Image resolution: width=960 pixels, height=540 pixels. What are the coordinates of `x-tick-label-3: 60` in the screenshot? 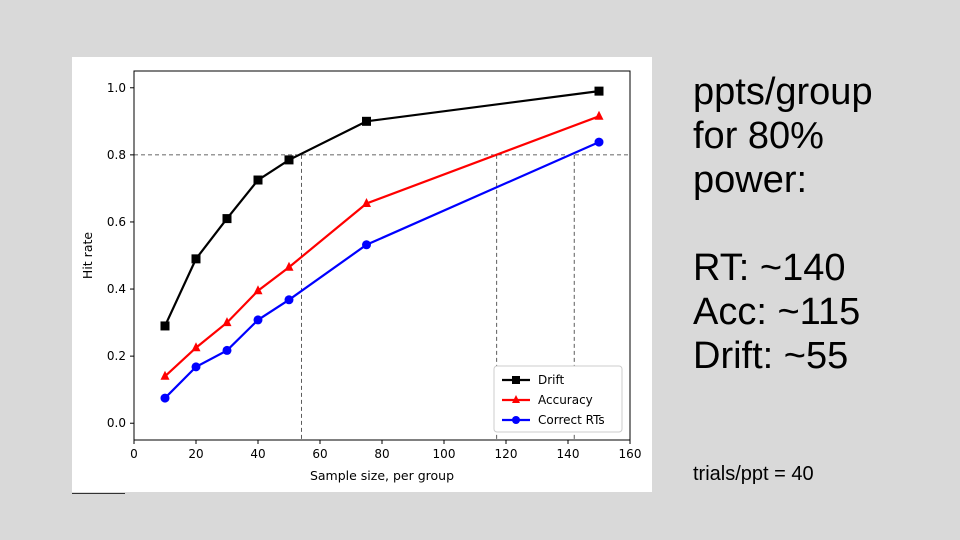 It's located at (319, 454).